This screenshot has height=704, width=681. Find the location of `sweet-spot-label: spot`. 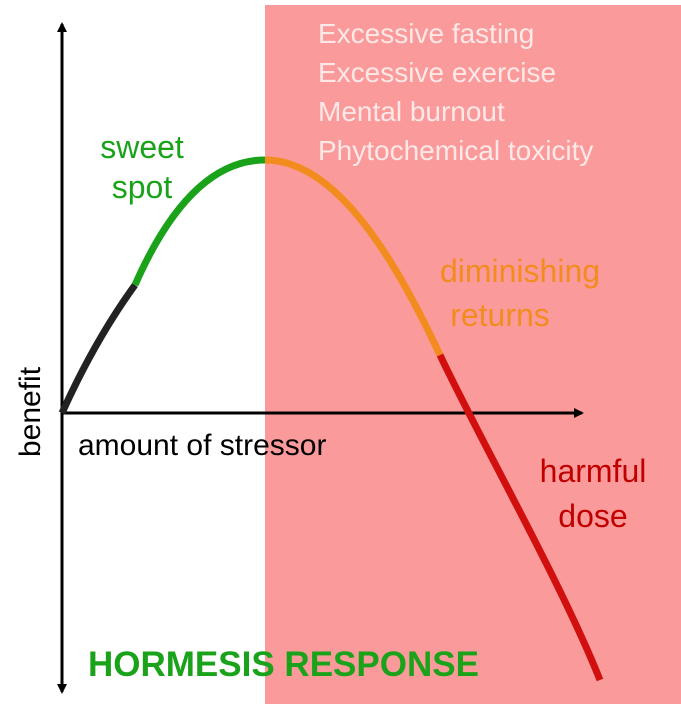

sweet-spot-label: spot is located at coordinates (142, 187).